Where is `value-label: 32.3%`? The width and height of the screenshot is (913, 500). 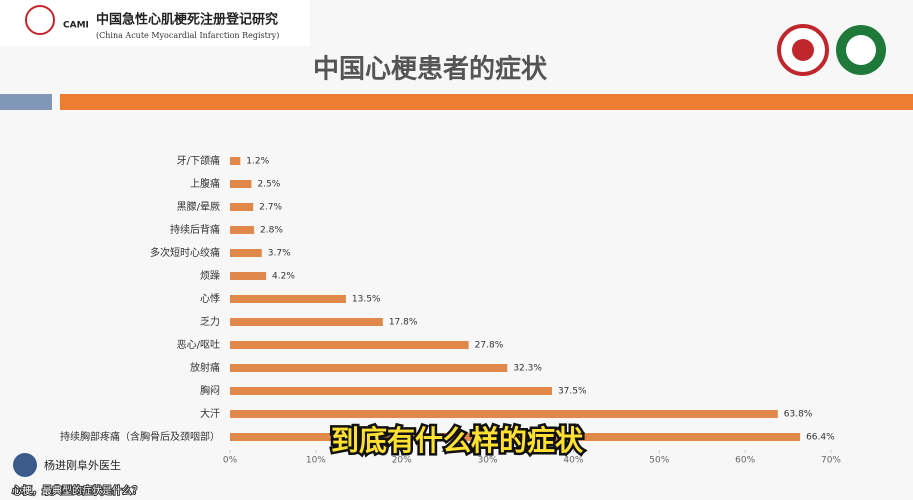
value-label: 32.3% is located at coordinates (527, 369).